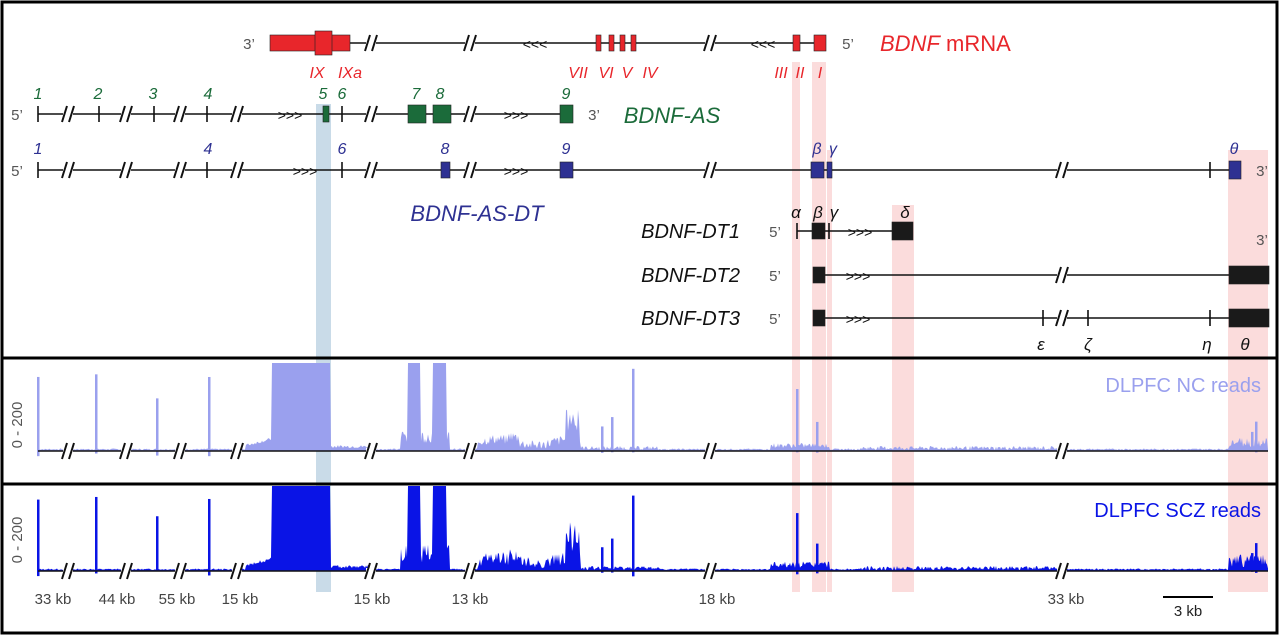  What do you see at coordinates (38, 94) in the screenshot?
I see `as-exon-label: 1` at bounding box center [38, 94].